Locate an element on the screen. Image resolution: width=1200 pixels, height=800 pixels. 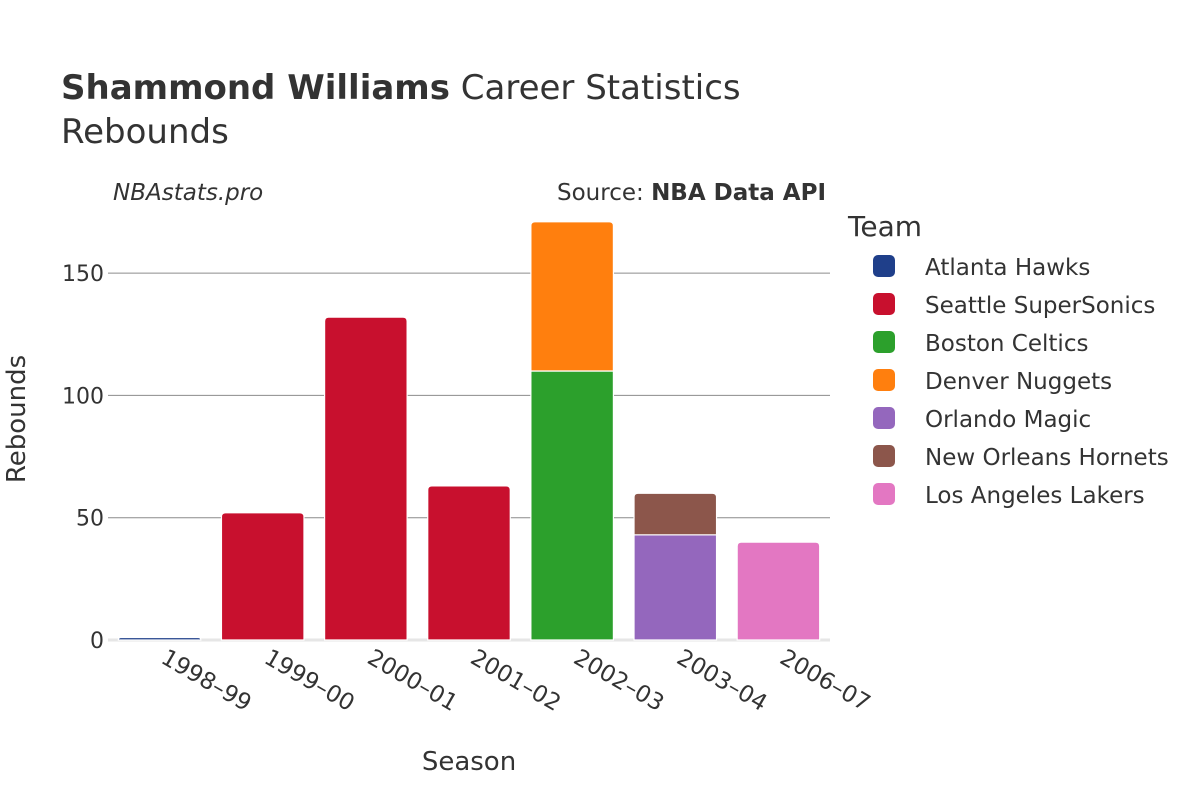
legend-label: Orlando Magic is located at coordinates (1008, 420).